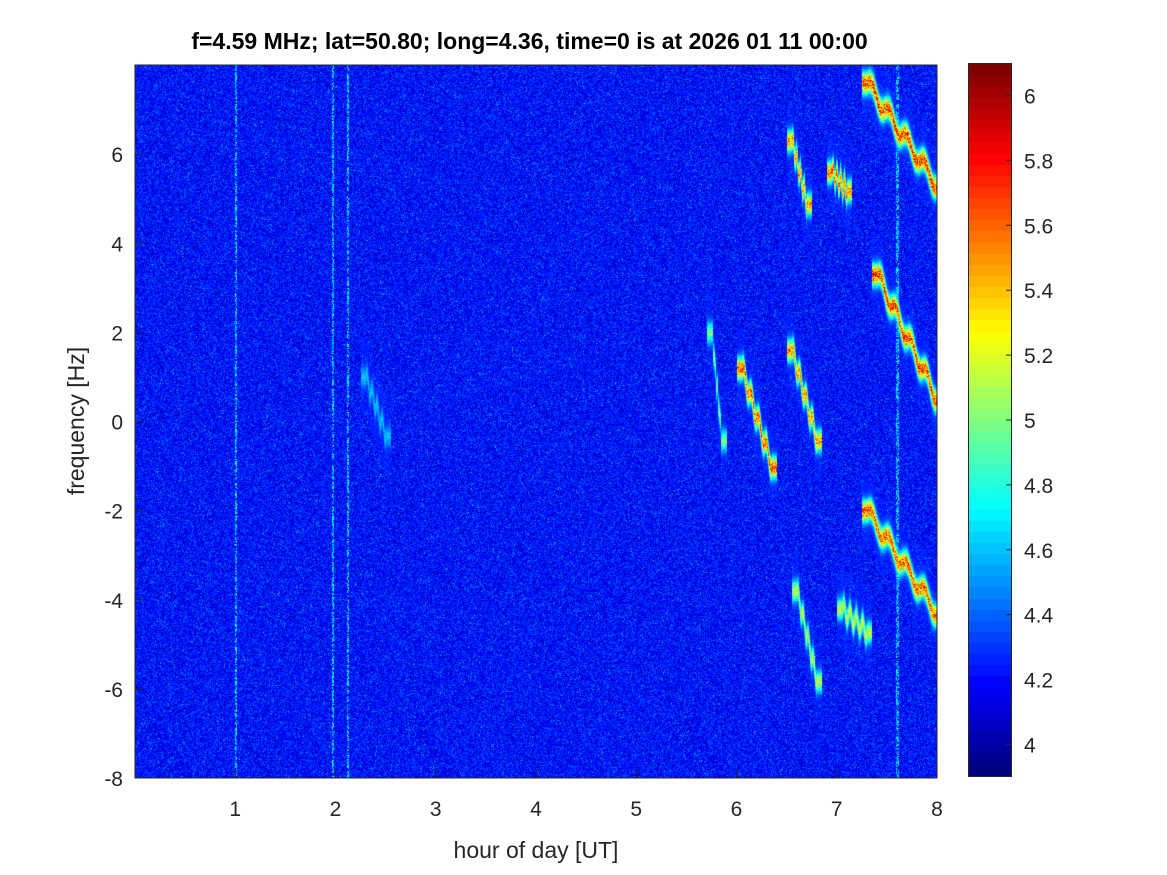 This screenshot has height=875, width=1167. I want to click on colorbar, so click(990, 420).